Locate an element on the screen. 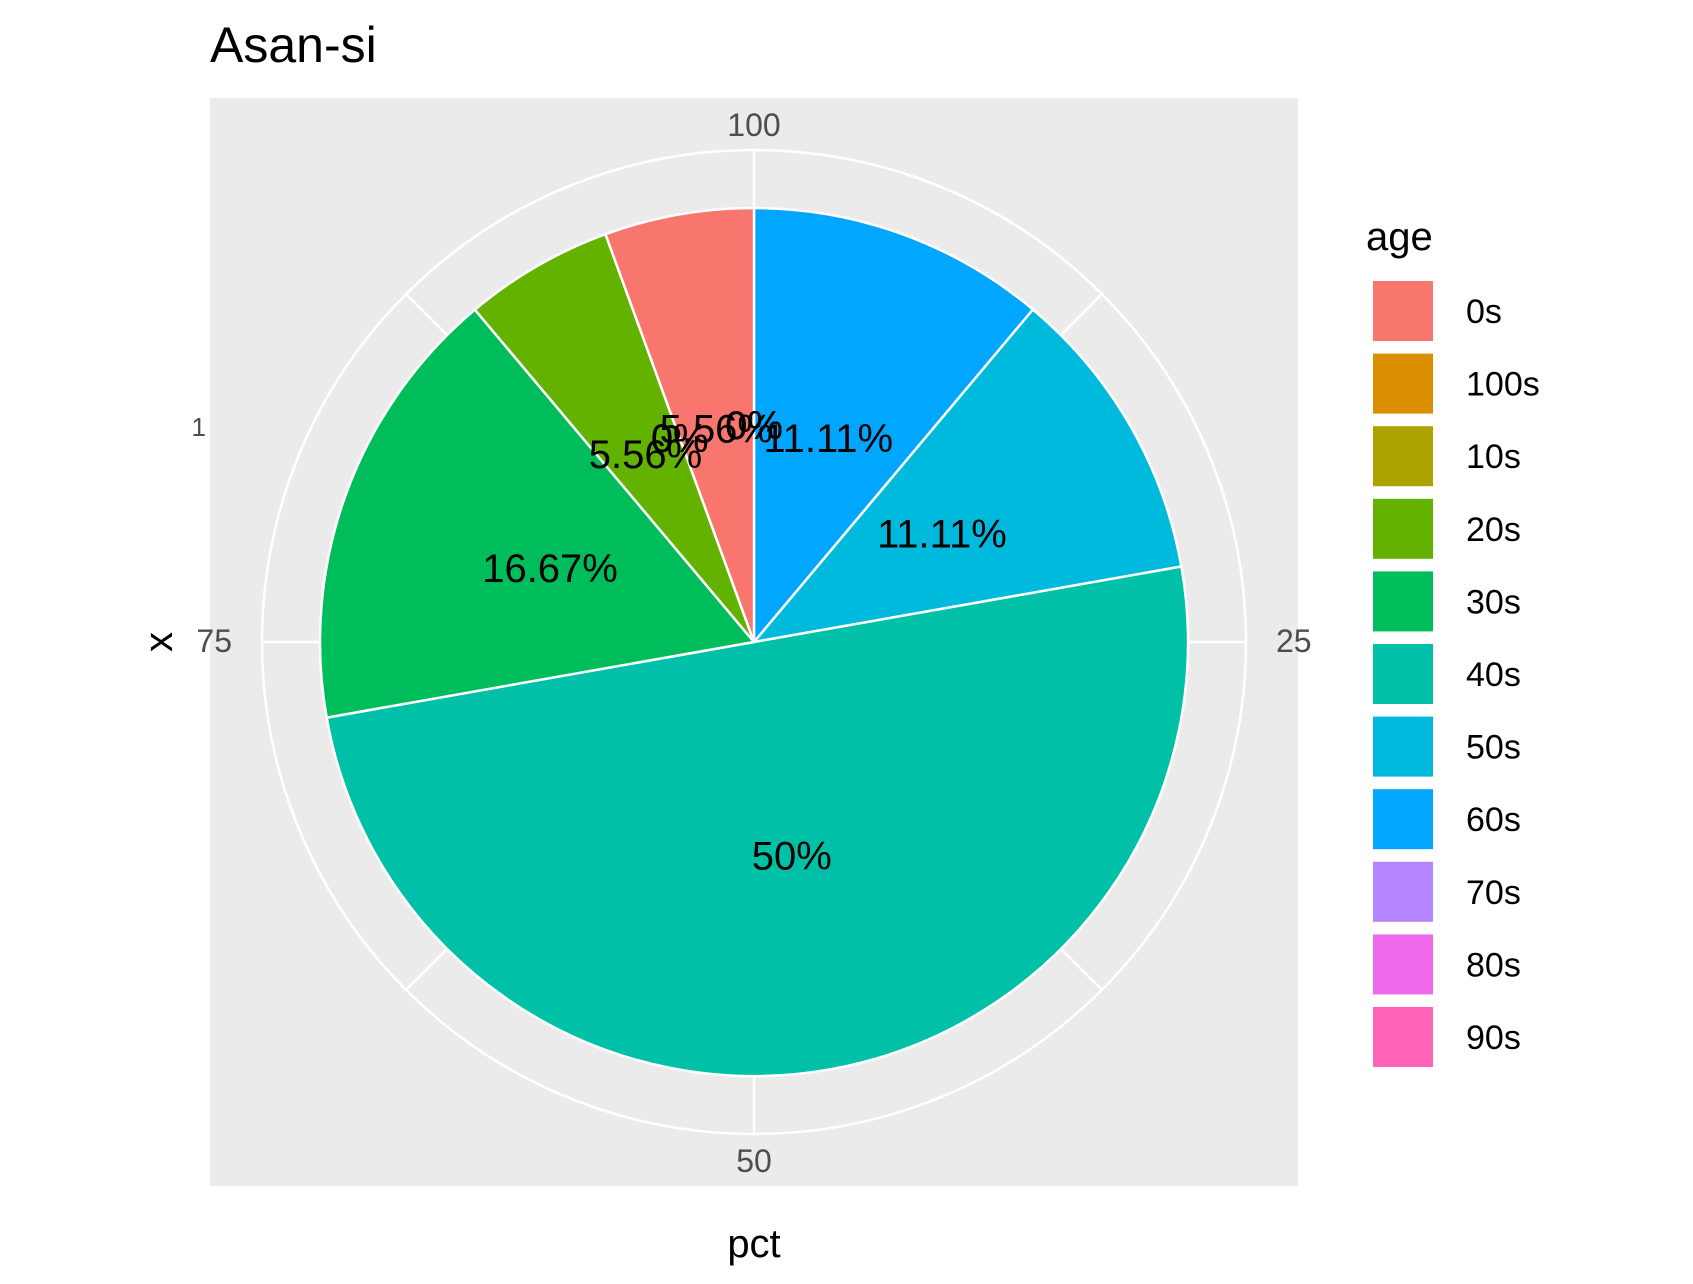  angle-tick-label: 100 is located at coordinates (753, 125).